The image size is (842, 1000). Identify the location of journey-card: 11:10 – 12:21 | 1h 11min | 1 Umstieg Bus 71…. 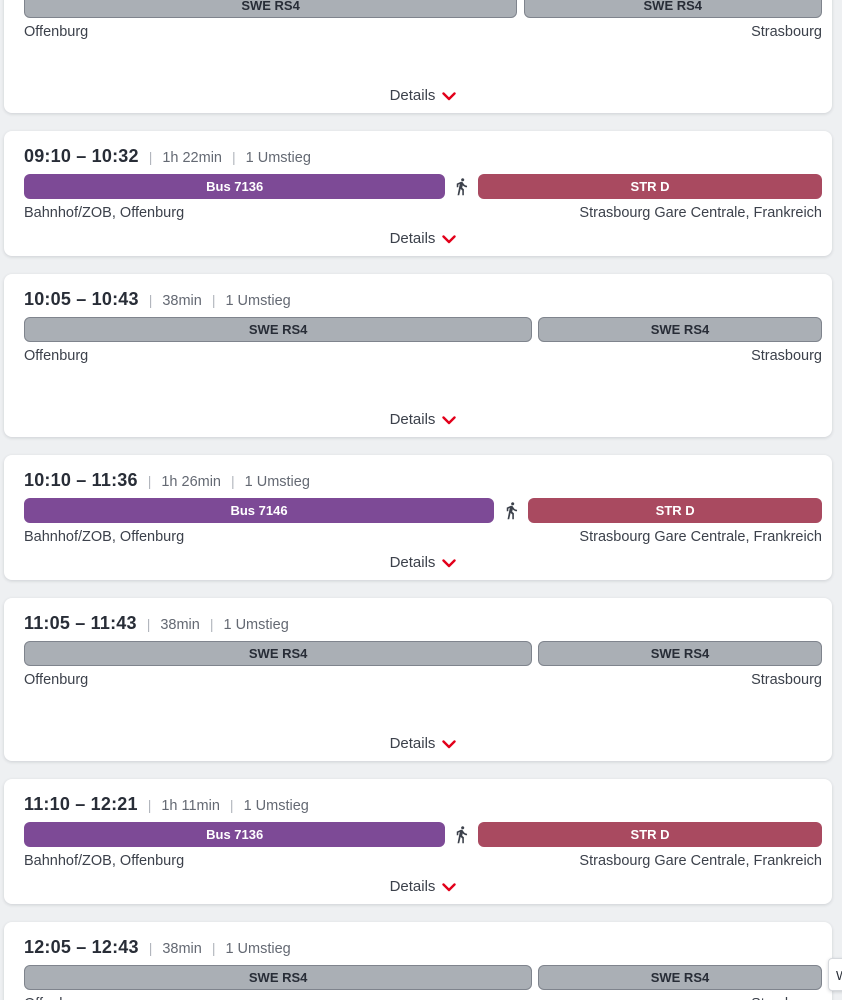
(418, 841).